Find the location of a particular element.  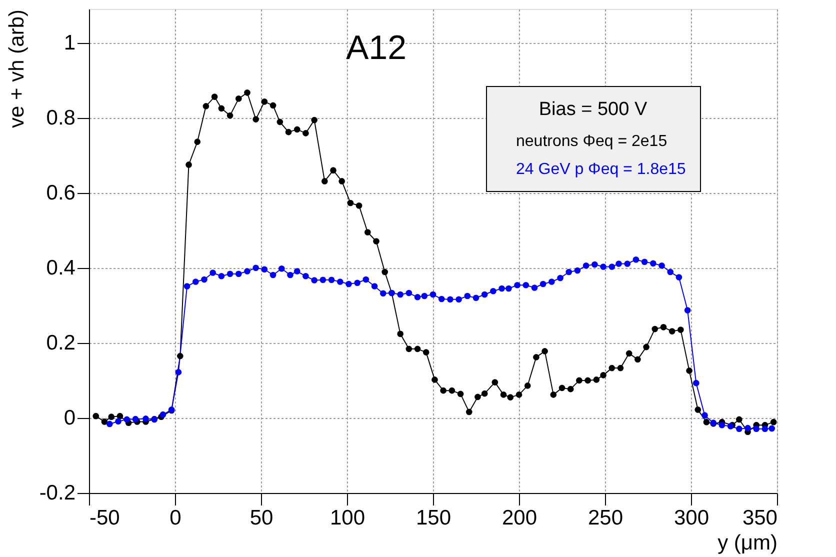

y-tick-label: 0 is located at coordinates (70, 418).